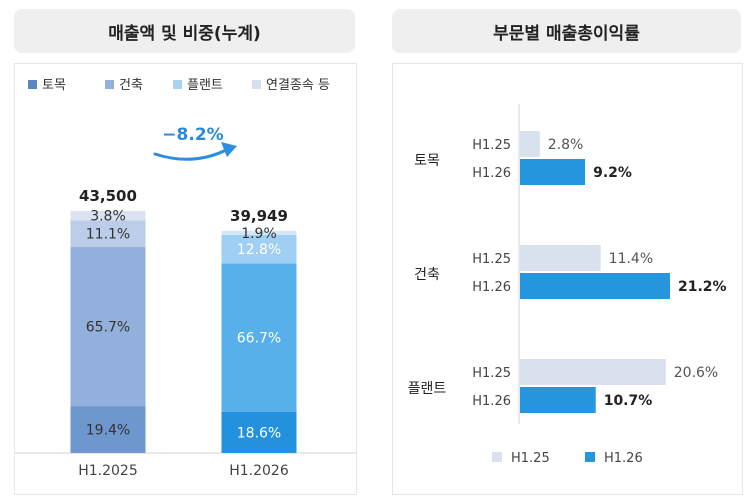  I want to click on legend-label-0: H1.25, so click(530, 458).